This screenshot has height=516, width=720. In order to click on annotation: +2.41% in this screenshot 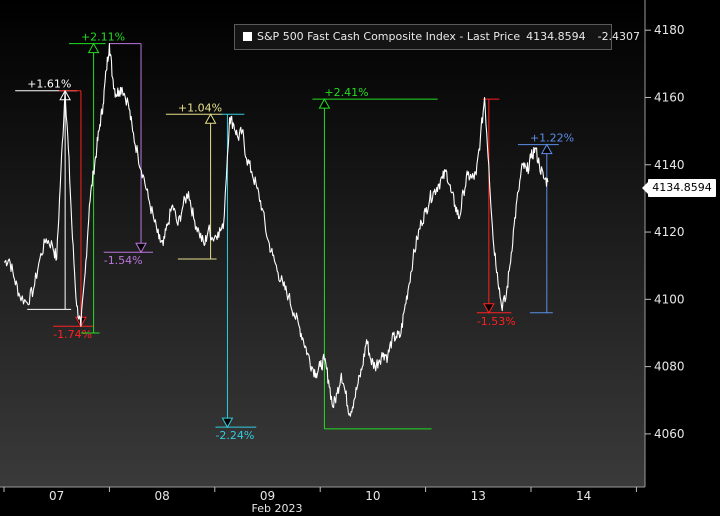, I will do `click(375, 258)`.